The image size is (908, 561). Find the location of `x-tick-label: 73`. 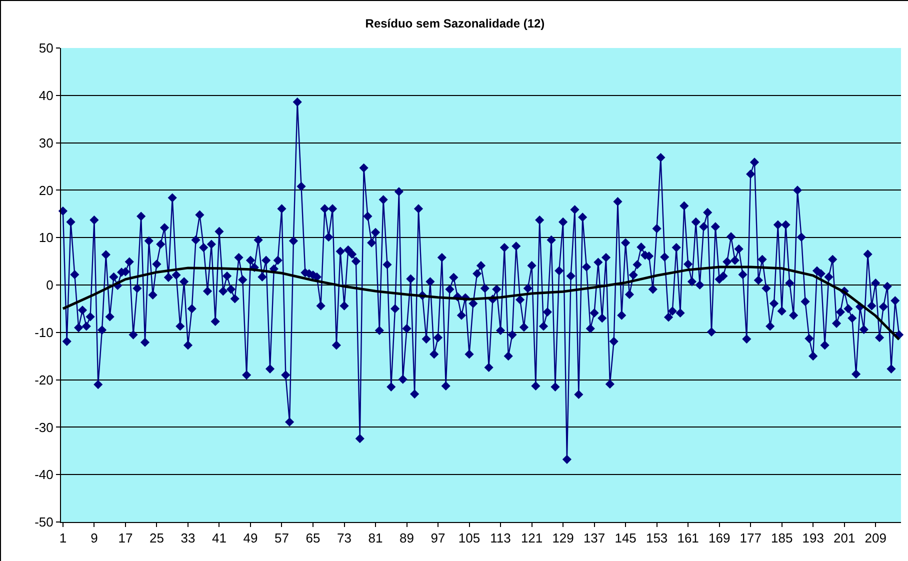

x-tick-label: 73 is located at coordinates (344, 538).